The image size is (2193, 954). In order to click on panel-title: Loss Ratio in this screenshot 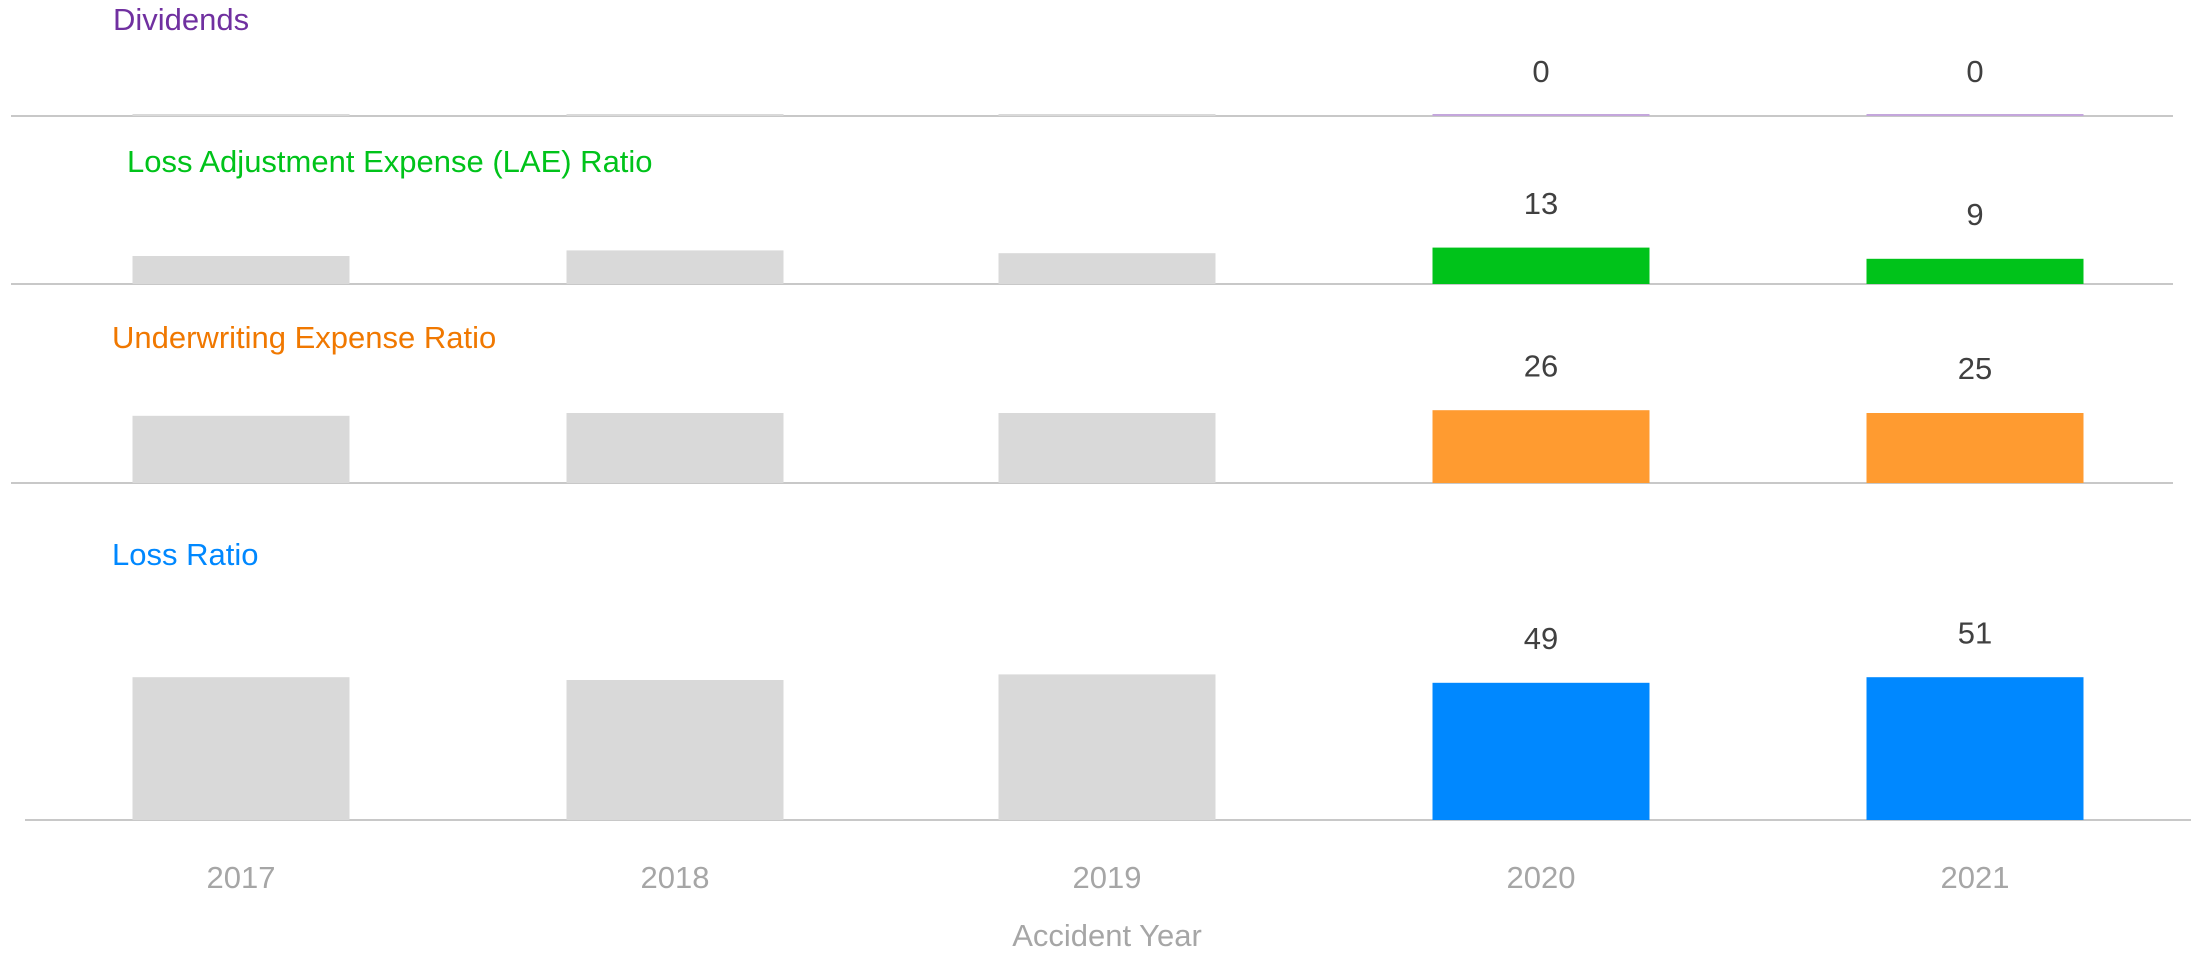, I will do `click(185, 554)`.